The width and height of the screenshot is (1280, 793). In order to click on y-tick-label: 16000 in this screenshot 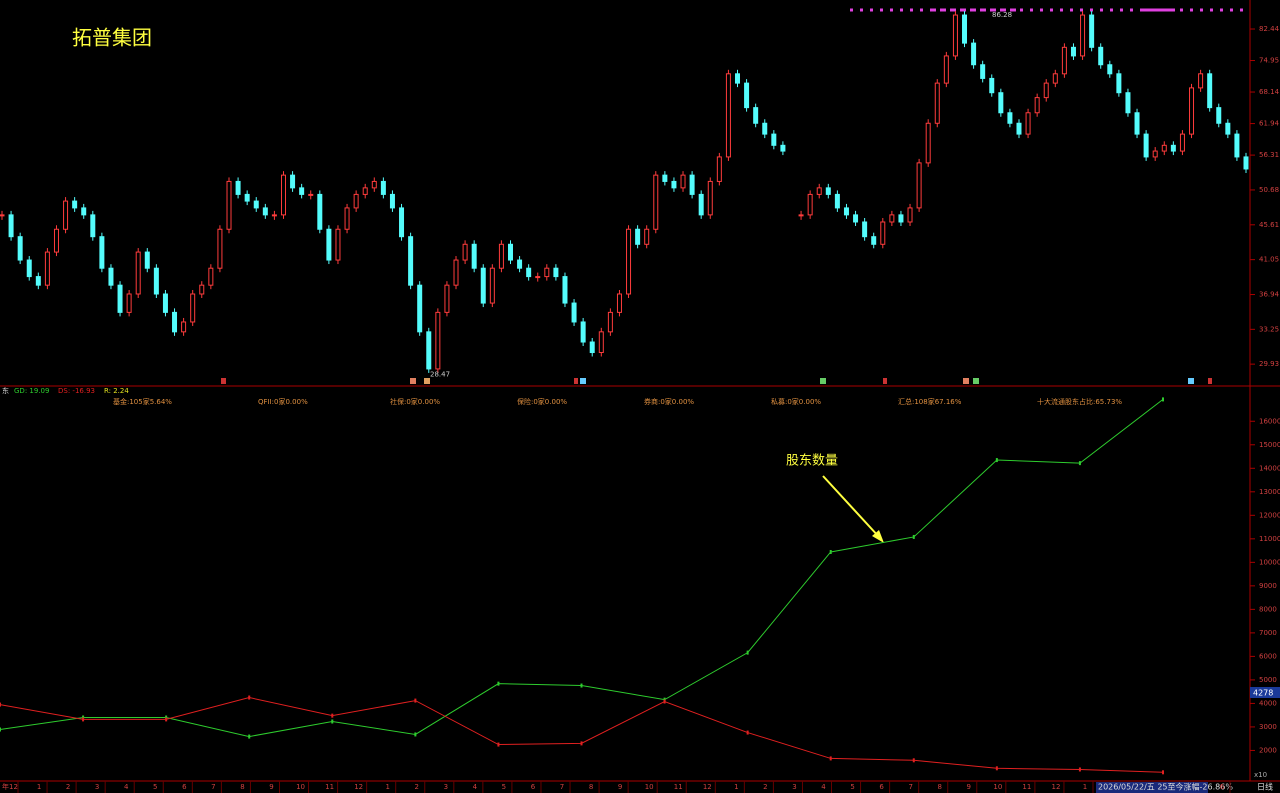, I will do `click(1269, 421)`.